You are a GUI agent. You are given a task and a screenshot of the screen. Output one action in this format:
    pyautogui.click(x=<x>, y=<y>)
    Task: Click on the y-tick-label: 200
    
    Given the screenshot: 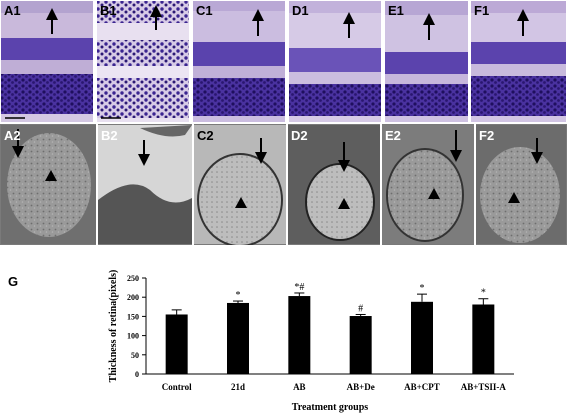 What is the action you would take?
    pyautogui.click(x=133, y=297)
    